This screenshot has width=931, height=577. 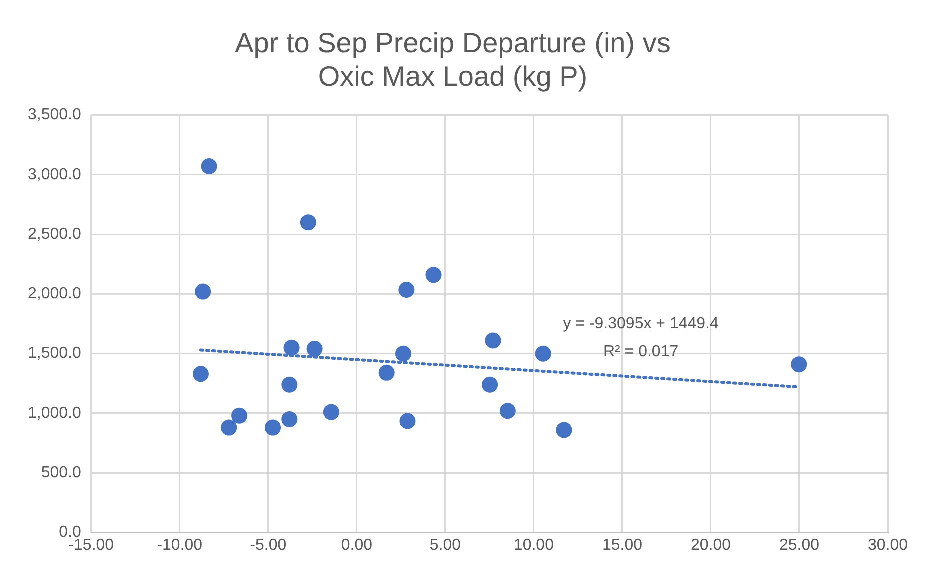 What do you see at coordinates (711, 545) in the screenshot?
I see `x-tick-label: 20.00` at bounding box center [711, 545].